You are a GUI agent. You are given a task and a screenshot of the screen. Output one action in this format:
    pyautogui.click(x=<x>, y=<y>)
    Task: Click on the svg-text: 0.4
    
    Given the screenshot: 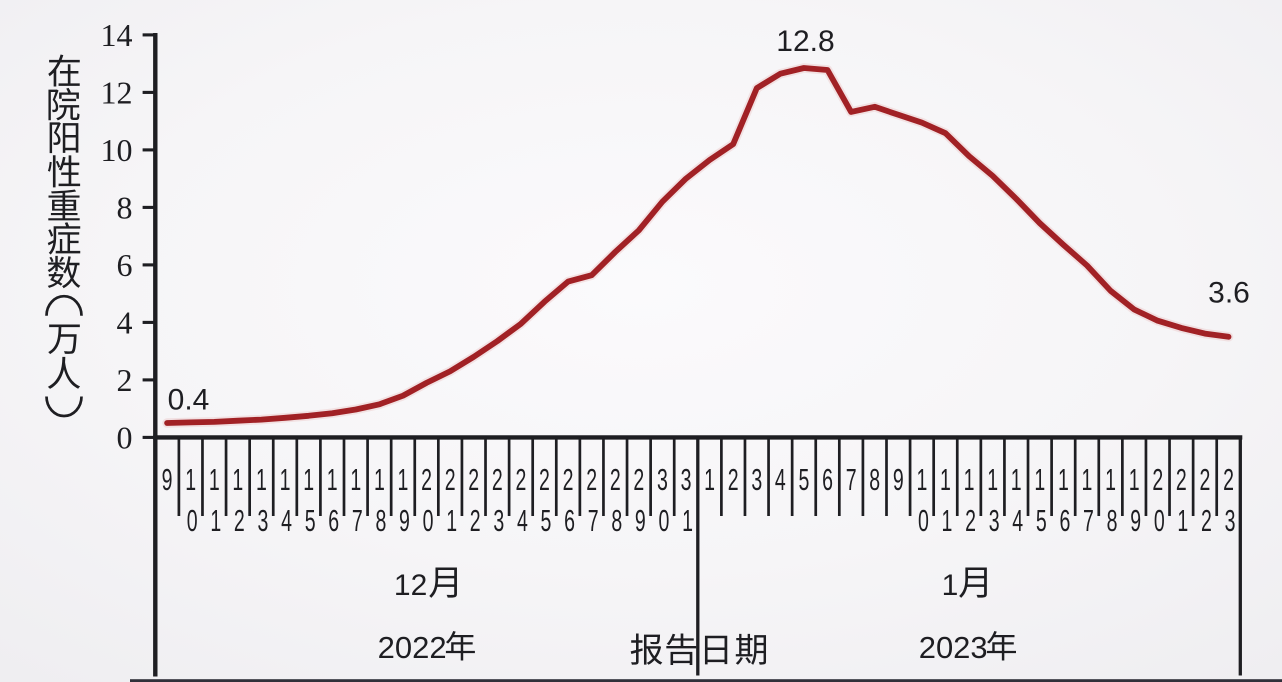 What is the action you would take?
    pyautogui.click(x=189, y=400)
    